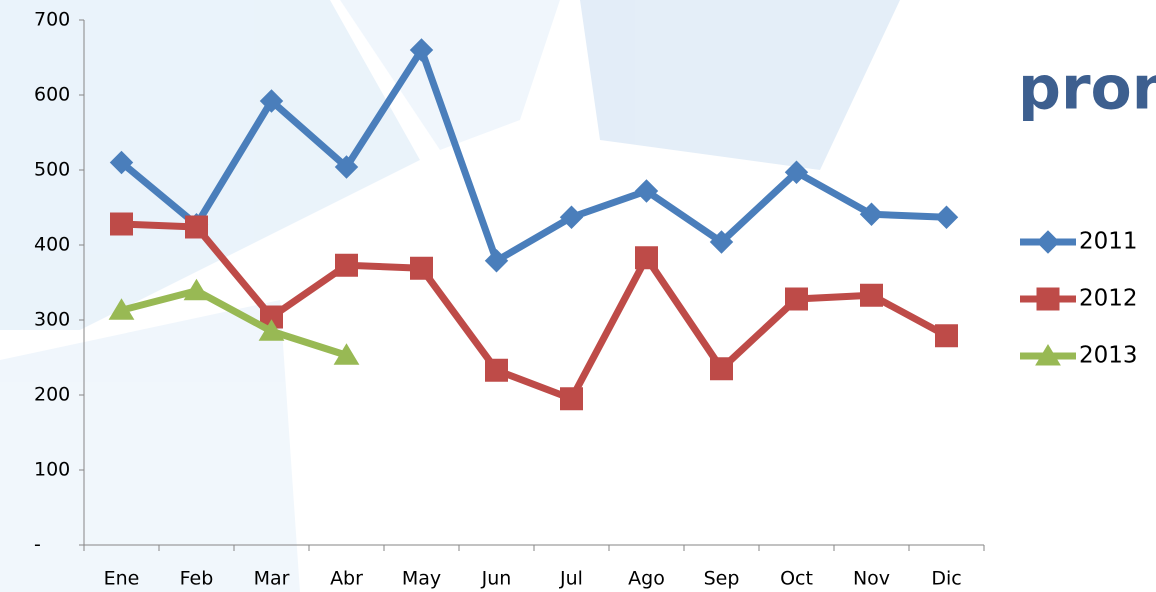 The image size is (1156, 592). I want to click on chart-title: pron, so click(1087, 89).